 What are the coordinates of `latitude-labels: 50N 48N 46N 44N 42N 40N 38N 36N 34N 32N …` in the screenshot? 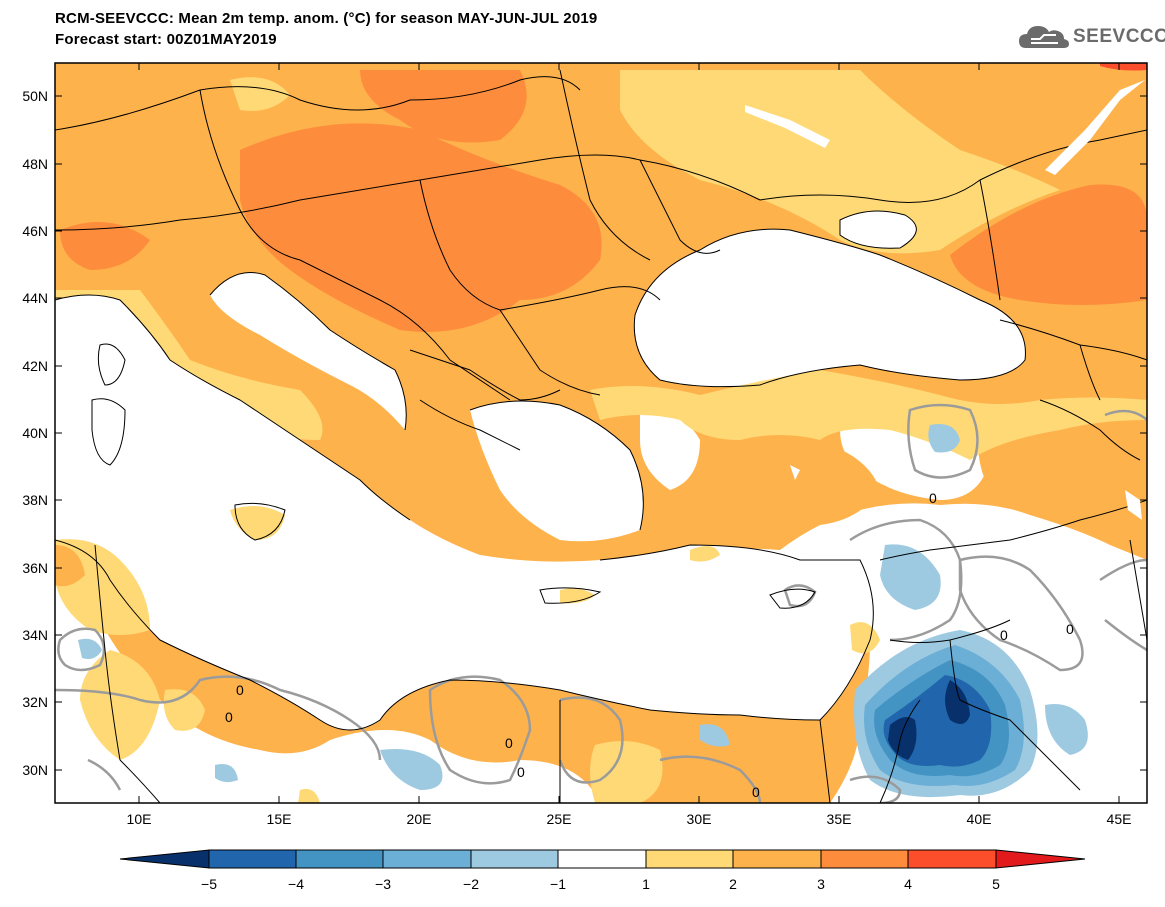 It's located at (35, 433).